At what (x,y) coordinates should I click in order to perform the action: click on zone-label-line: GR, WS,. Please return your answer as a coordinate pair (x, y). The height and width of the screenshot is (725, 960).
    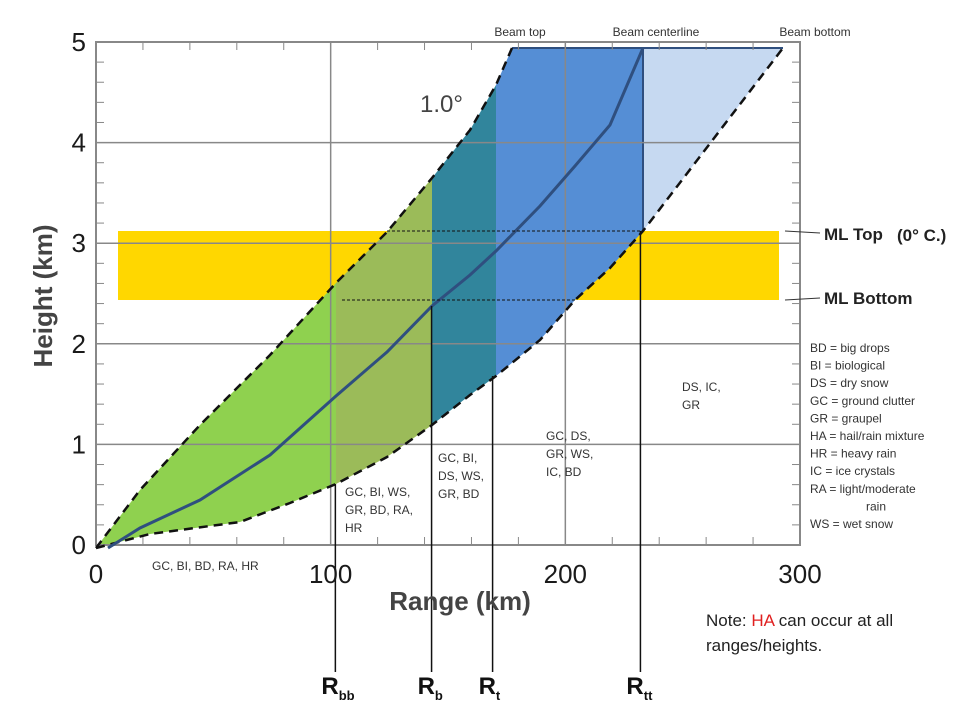
    Looking at the image, I should click on (569, 454).